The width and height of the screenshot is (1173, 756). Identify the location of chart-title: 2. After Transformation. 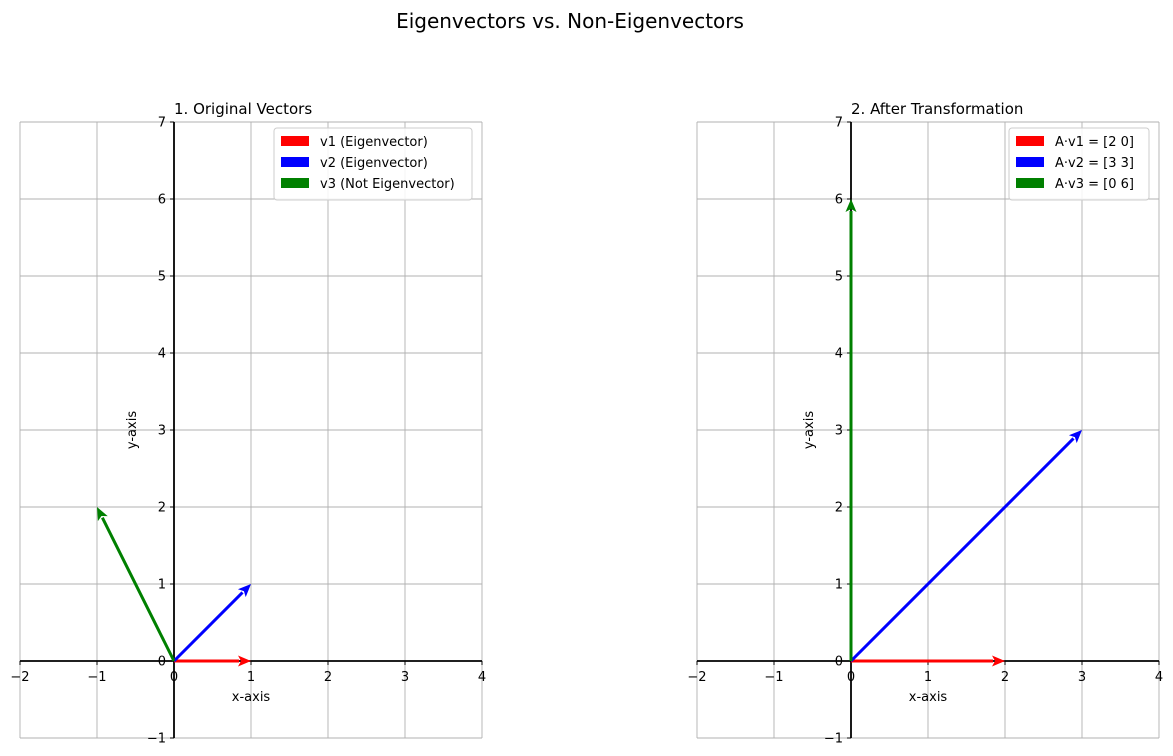
(937, 109).